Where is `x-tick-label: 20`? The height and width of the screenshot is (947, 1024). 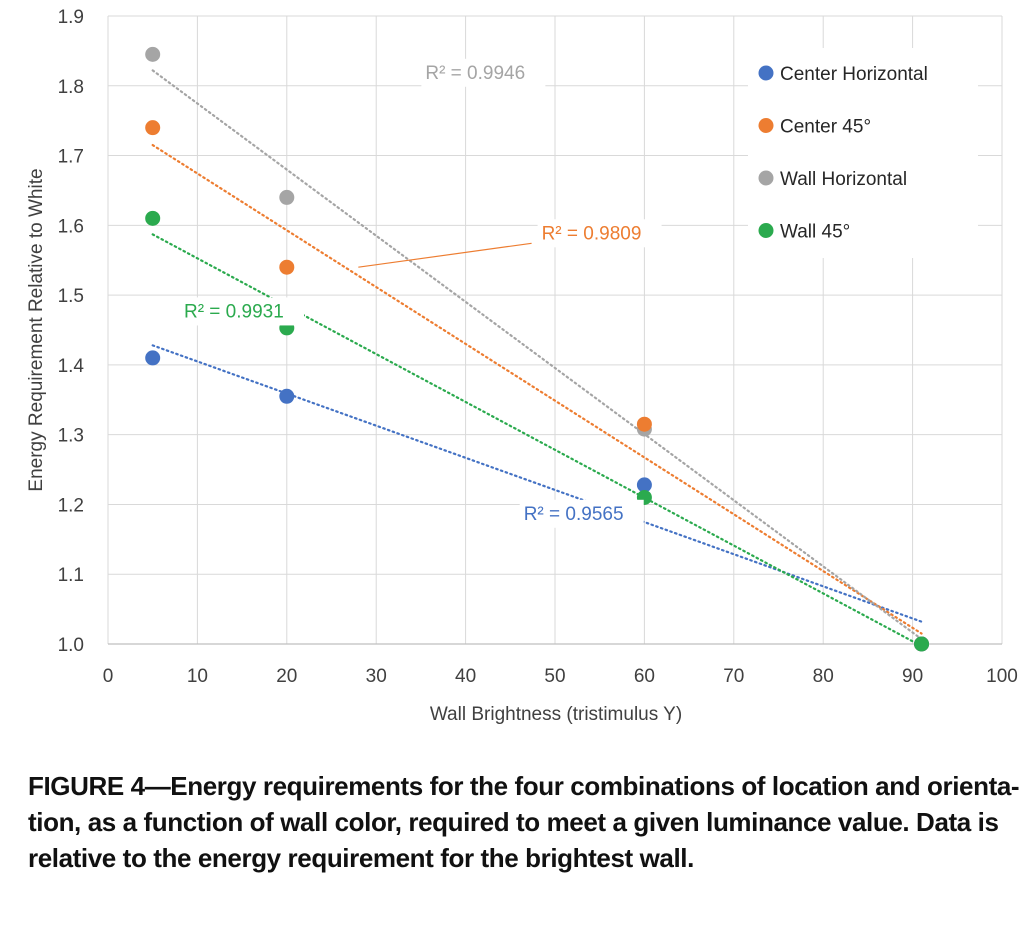 x-tick-label: 20 is located at coordinates (286, 676).